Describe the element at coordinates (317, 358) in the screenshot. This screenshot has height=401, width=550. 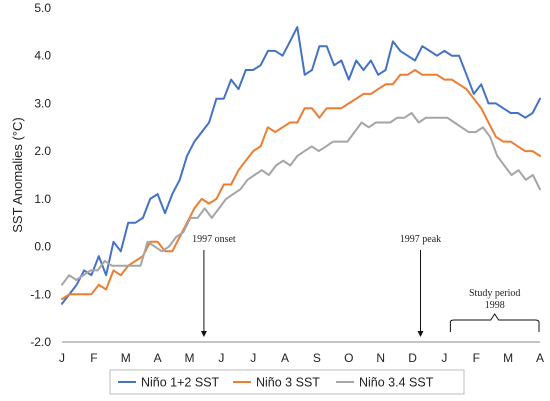
I see `x-tick-label: S` at that location.